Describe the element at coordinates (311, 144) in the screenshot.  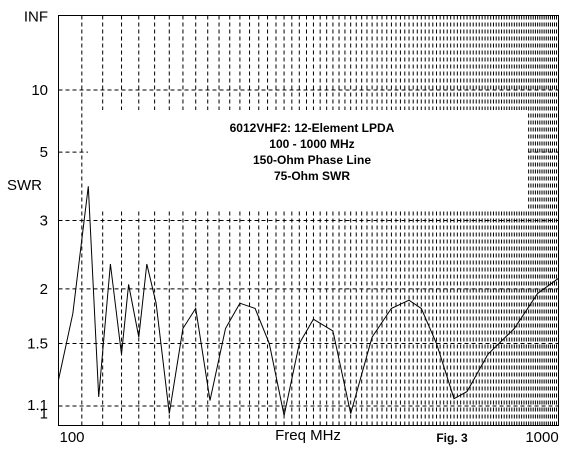
I see `annotation-line-2: 100 - 1000 MHz` at that location.